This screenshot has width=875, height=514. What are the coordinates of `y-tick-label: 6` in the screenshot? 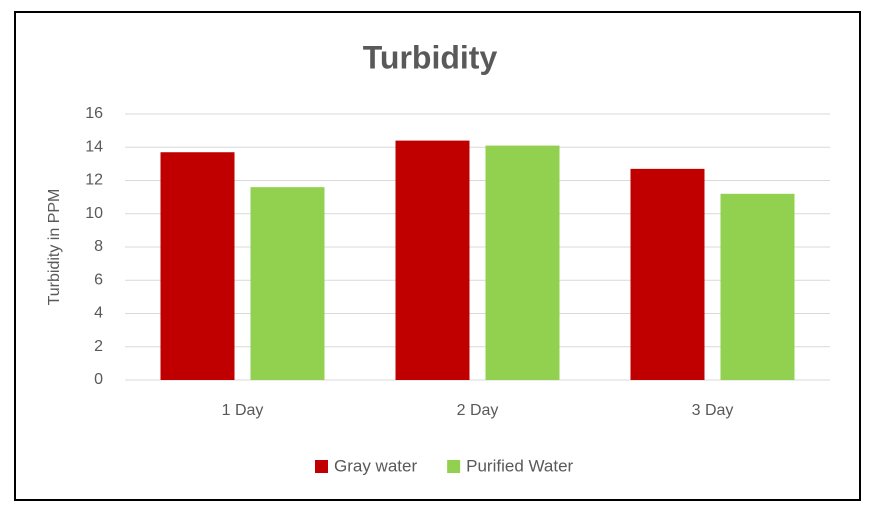 It's located at (98, 279).